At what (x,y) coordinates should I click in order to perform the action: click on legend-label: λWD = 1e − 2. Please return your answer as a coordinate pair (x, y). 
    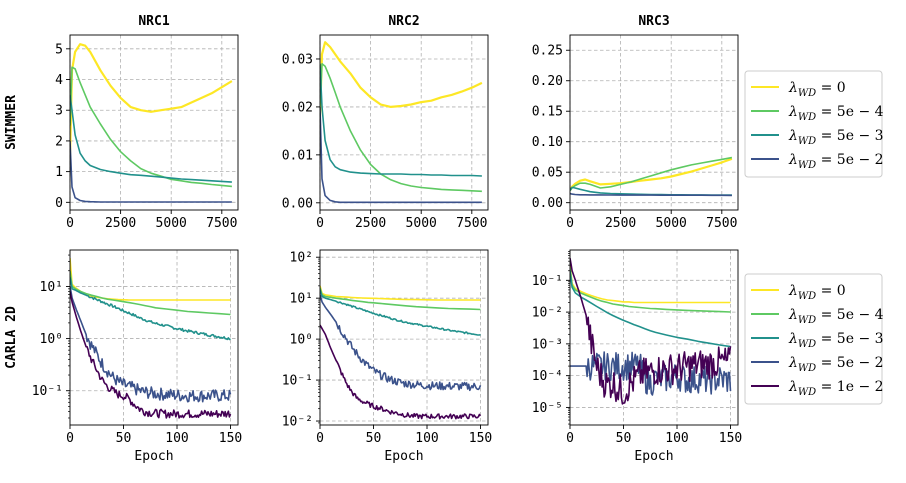
    Looking at the image, I should click on (836, 388).